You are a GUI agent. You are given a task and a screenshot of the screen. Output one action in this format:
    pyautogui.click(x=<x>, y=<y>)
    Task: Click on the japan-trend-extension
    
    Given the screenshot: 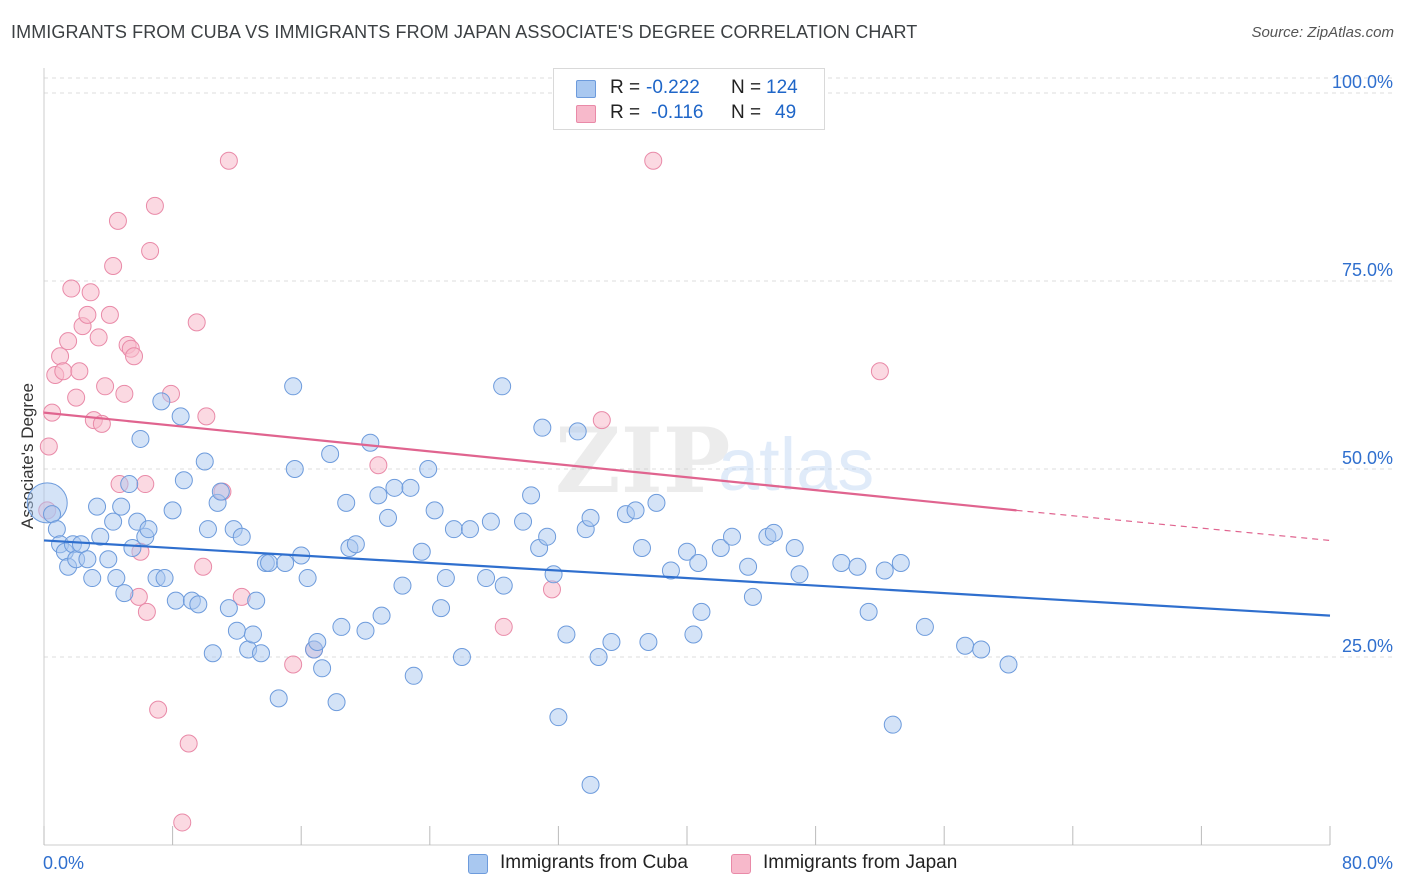 What is the action you would take?
    pyautogui.click(x=1173, y=525)
    